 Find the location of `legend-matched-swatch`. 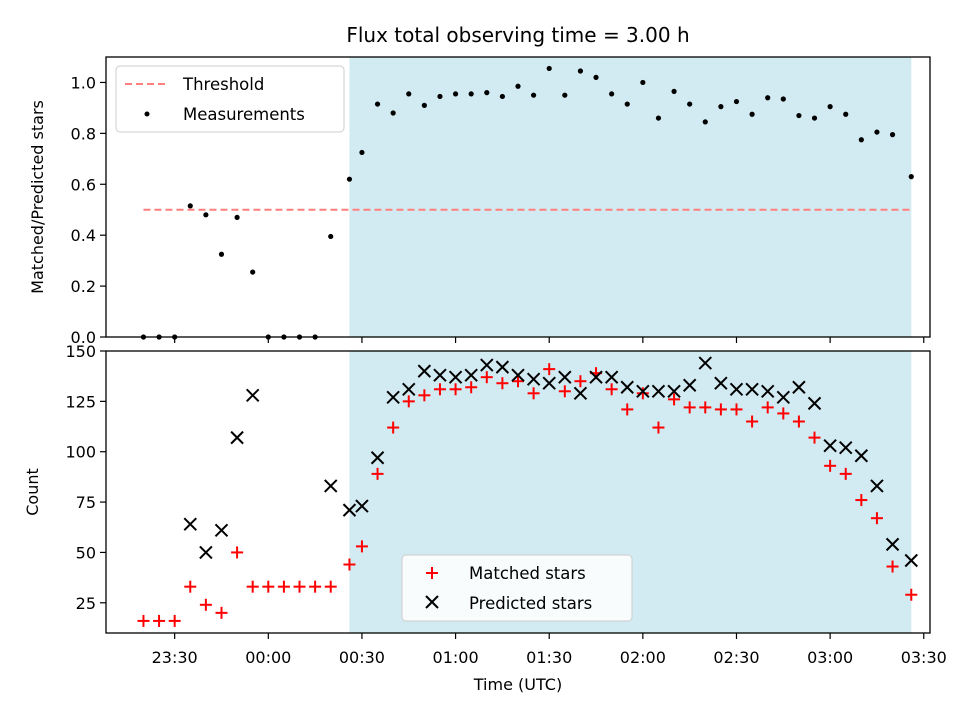

legend-matched-swatch is located at coordinates (432, 573).